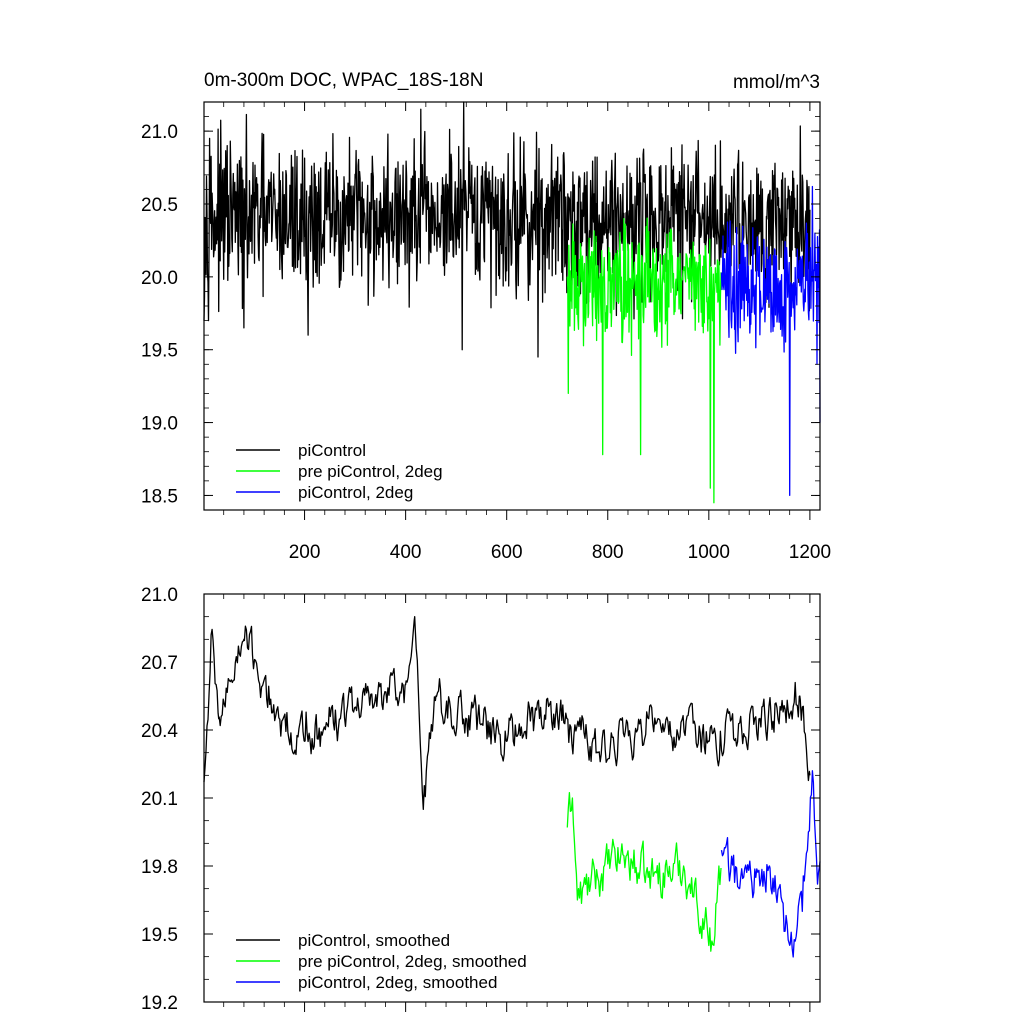 The width and height of the screenshot is (1024, 1024). Describe the element at coordinates (374, 940) in the screenshot. I see `legend-label: piControl, smoothed` at that location.